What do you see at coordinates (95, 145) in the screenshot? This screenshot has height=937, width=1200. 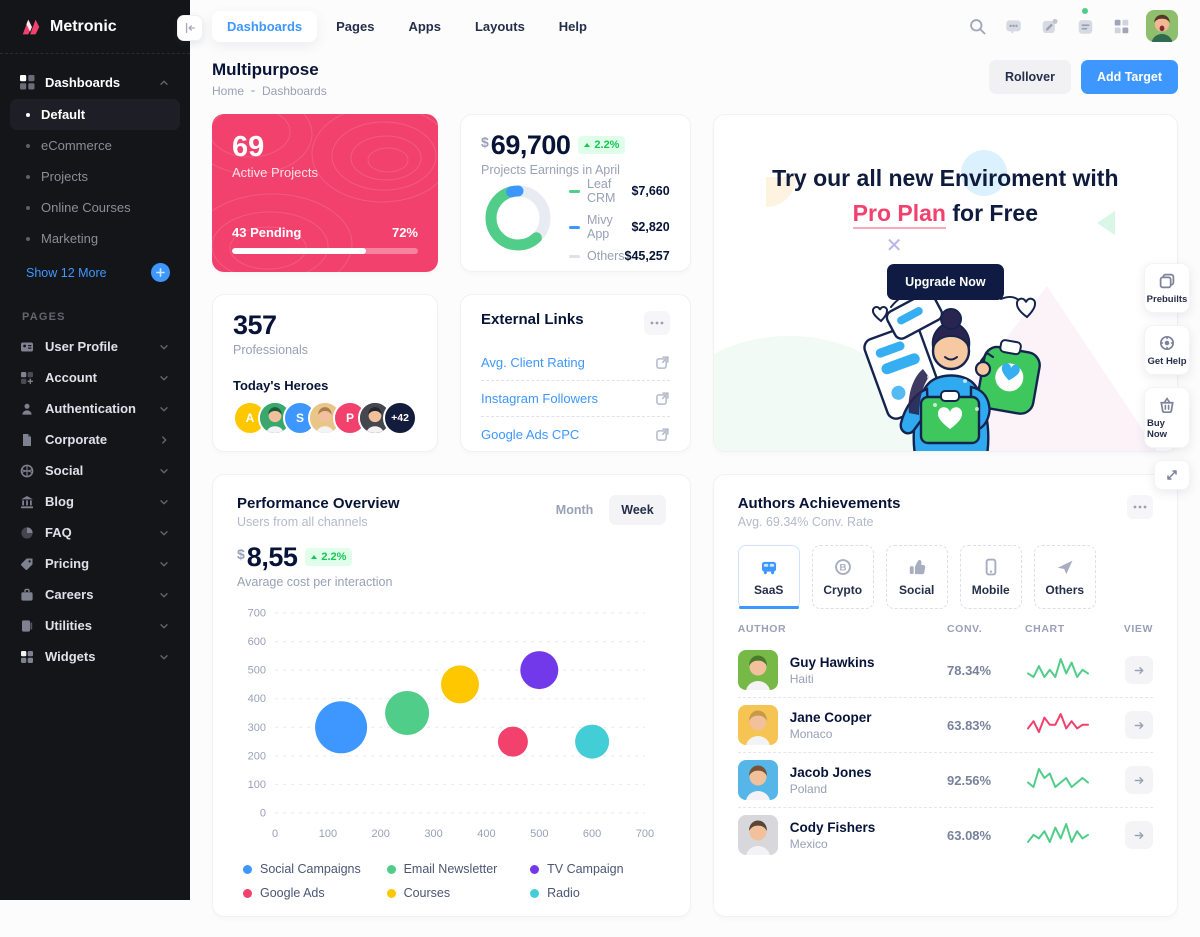 I see `sidebar-item-ecommerce: eCommerce` at bounding box center [95, 145].